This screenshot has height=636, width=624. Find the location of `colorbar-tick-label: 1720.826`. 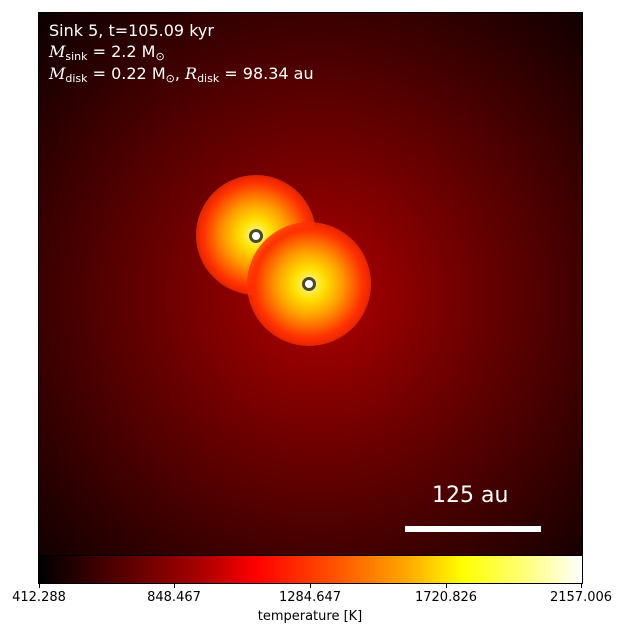

colorbar-tick-label: 1720.826 is located at coordinates (446, 597).